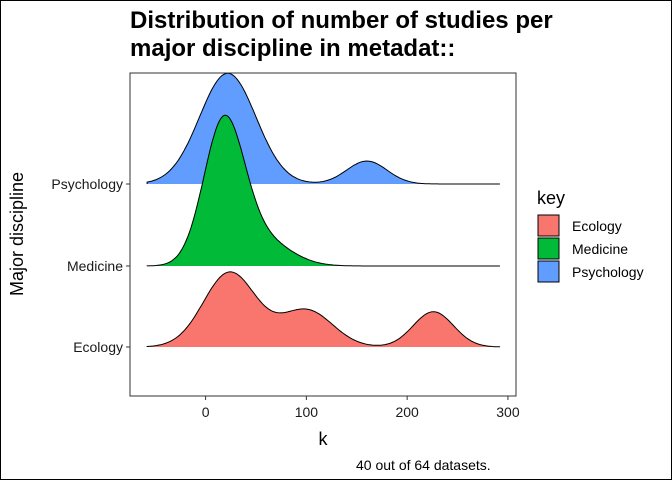 The width and height of the screenshot is (672, 481). What do you see at coordinates (548, 225) in the screenshot?
I see `legend-swatch-ecology` at bounding box center [548, 225].